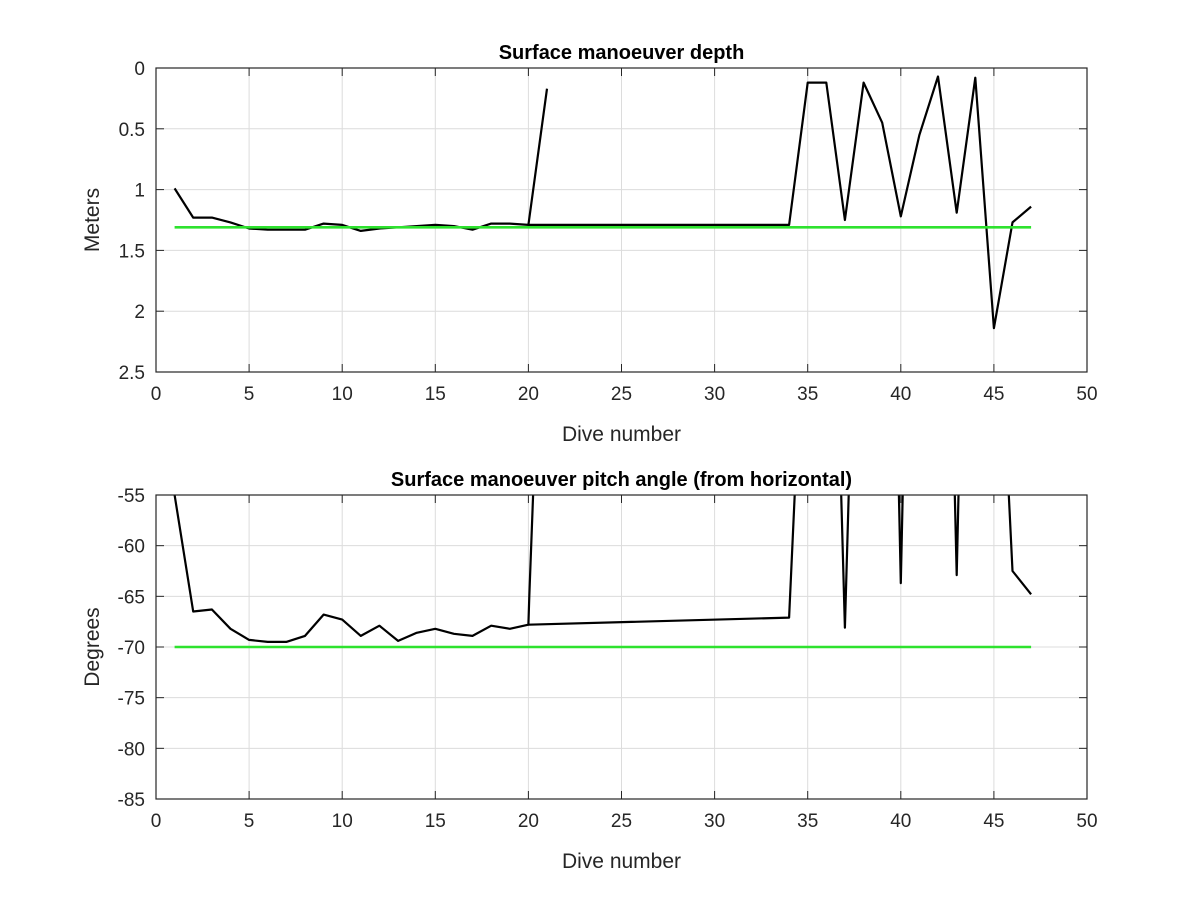 The image size is (1200, 900). I want to click on y-tick-label: 2, so click(139, 312).